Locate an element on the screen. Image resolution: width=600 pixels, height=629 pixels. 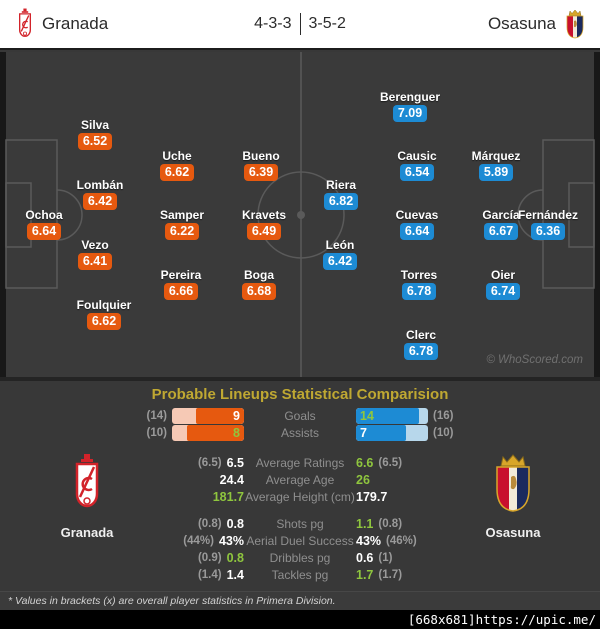
player-away: García 6.67 is located at coordinates (501, 224).